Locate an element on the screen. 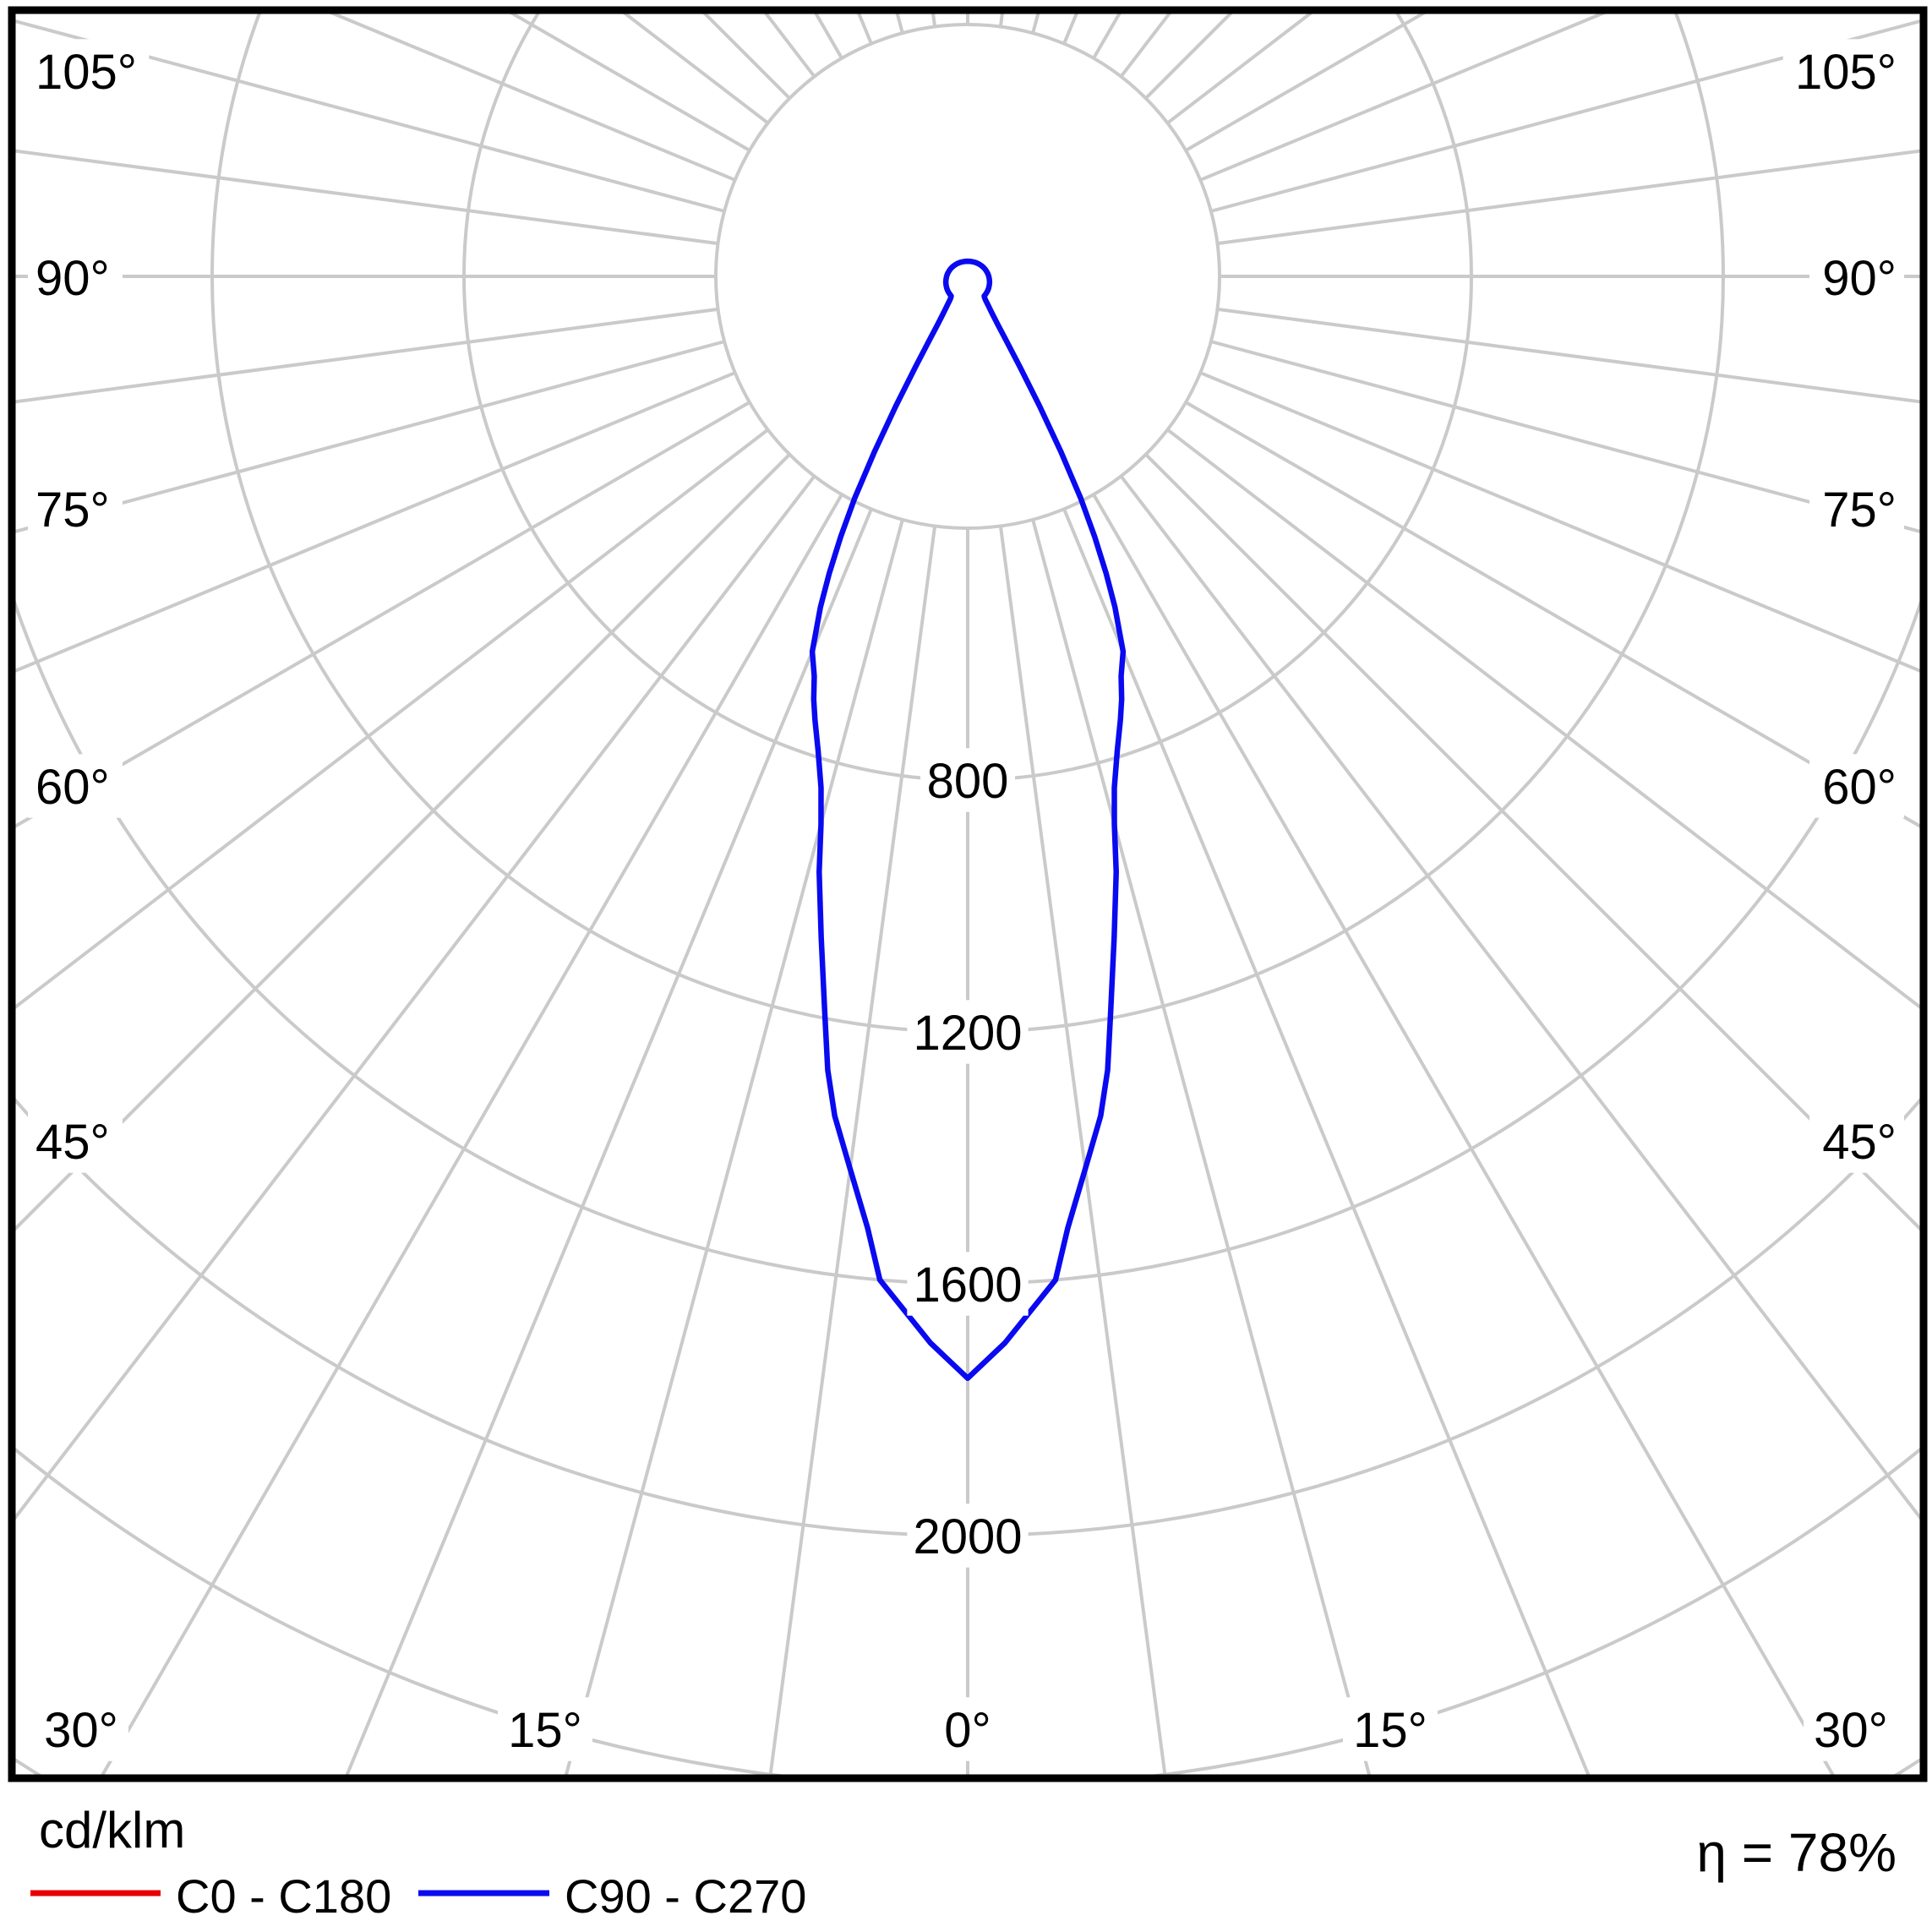 The image size is (1932, 1932). angle-label-bottom-1-backing is located at coordinates (545, 1729).